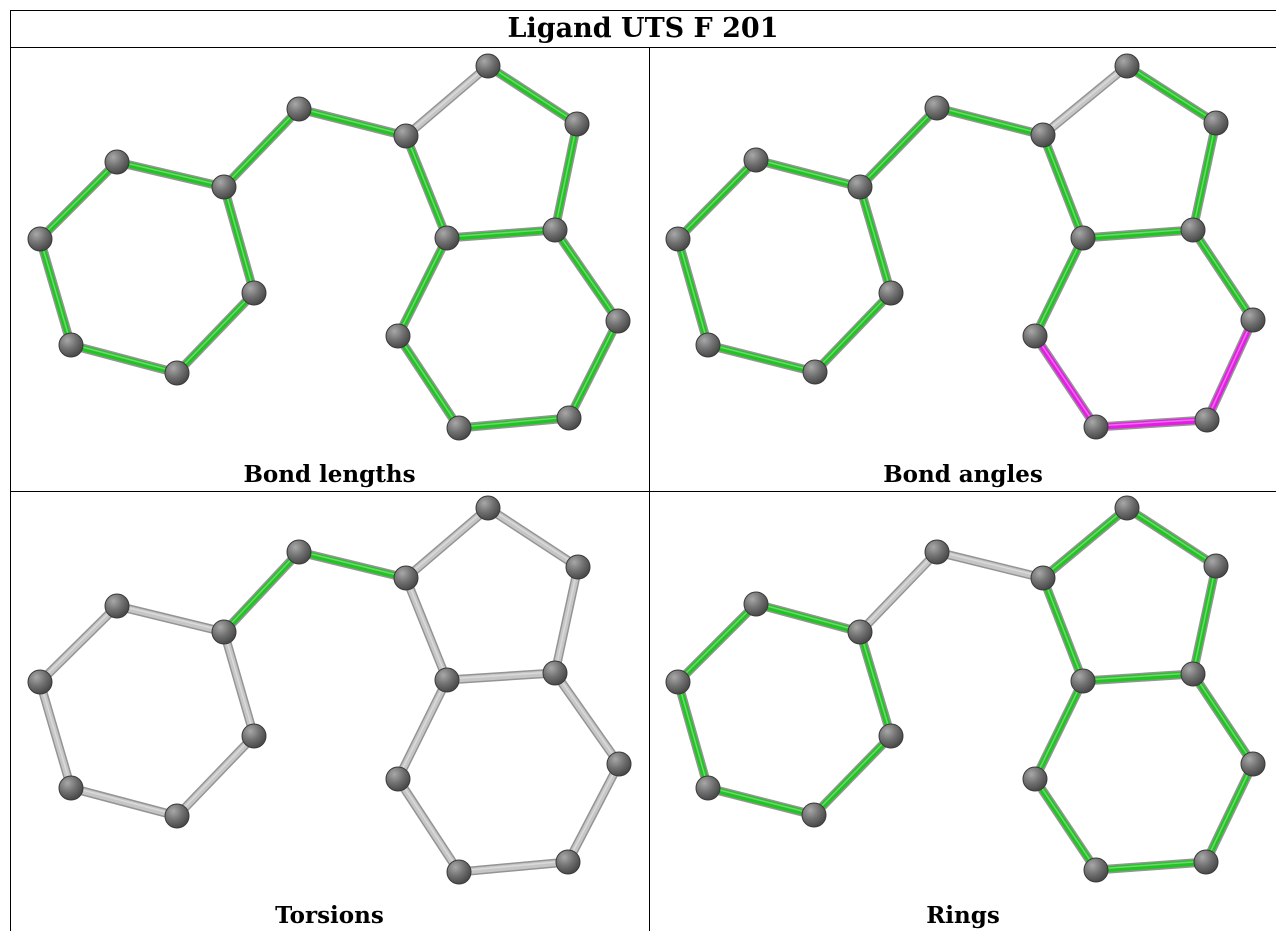 This screenshot has width=1276, height=931. Describe the element at coordinates (898, 592) in the screenshot. I see `bond-benzene-c3-linker-c` at that location.